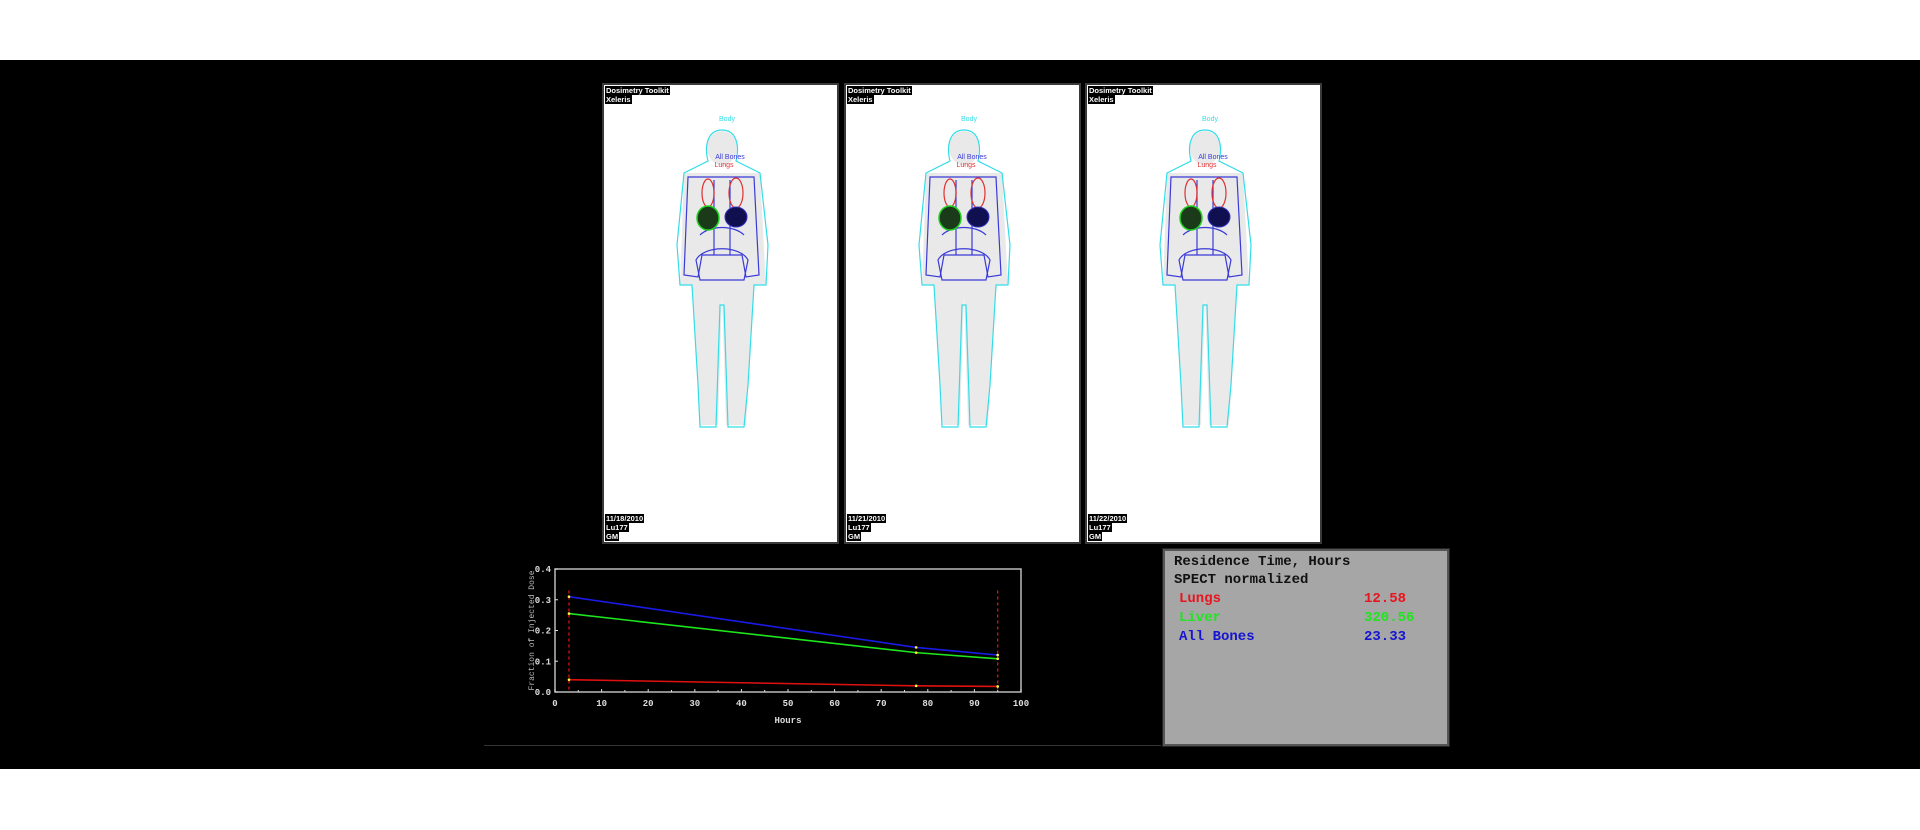 The height and width of the screenshot is (830, 1920). What do you see at coordinates (543, 693) in the screenshot?
I see `y-tick-label: 0.0` at bounding box center [543, 693].